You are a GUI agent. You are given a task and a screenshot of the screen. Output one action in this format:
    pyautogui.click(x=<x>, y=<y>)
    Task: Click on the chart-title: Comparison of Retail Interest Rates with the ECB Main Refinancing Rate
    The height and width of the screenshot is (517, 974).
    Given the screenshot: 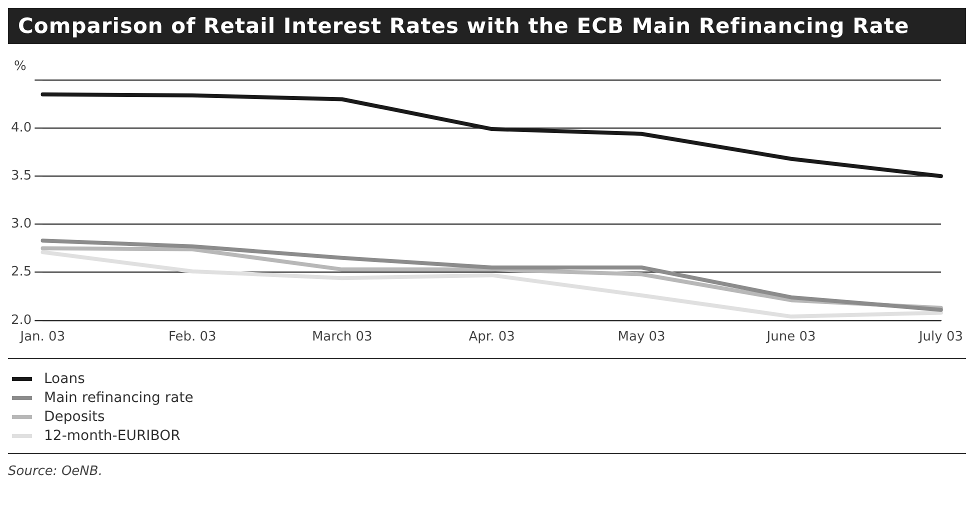 What is the action you would take?
    pyautogui.click(x=487, y=26)
    